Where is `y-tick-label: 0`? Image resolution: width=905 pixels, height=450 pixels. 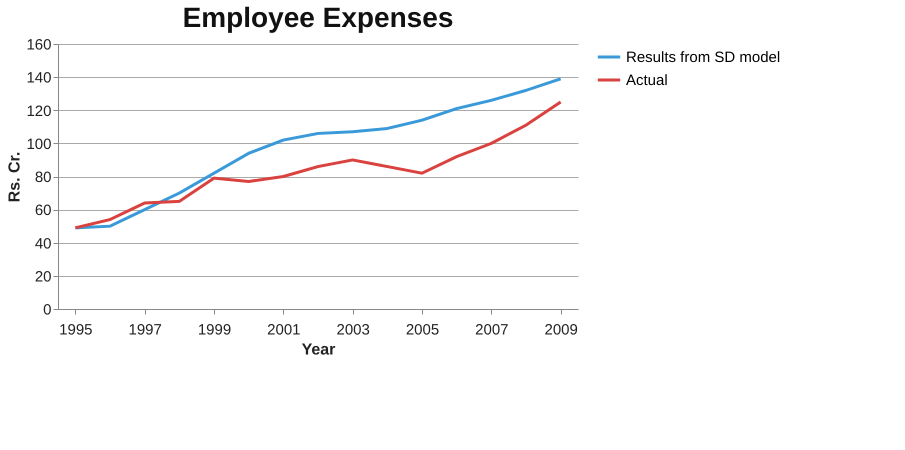
y-tick-label: 0 is located at coordinates (47, 310).